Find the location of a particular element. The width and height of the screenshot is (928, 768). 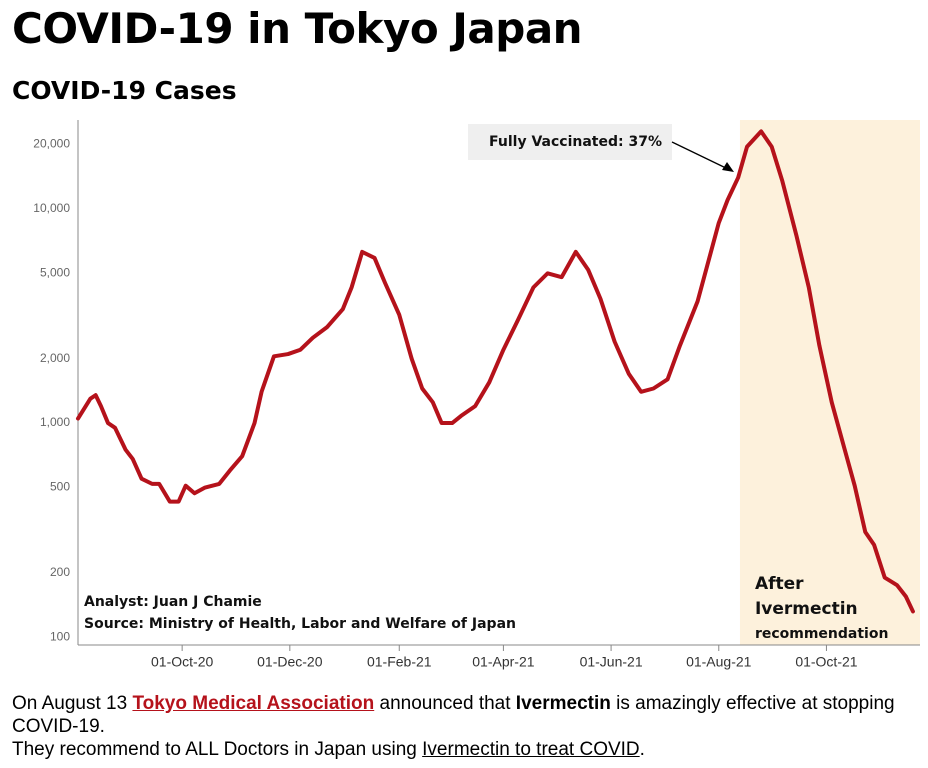

x-tick-label: 01-Aug-21 is located at coordinates (719, 662).